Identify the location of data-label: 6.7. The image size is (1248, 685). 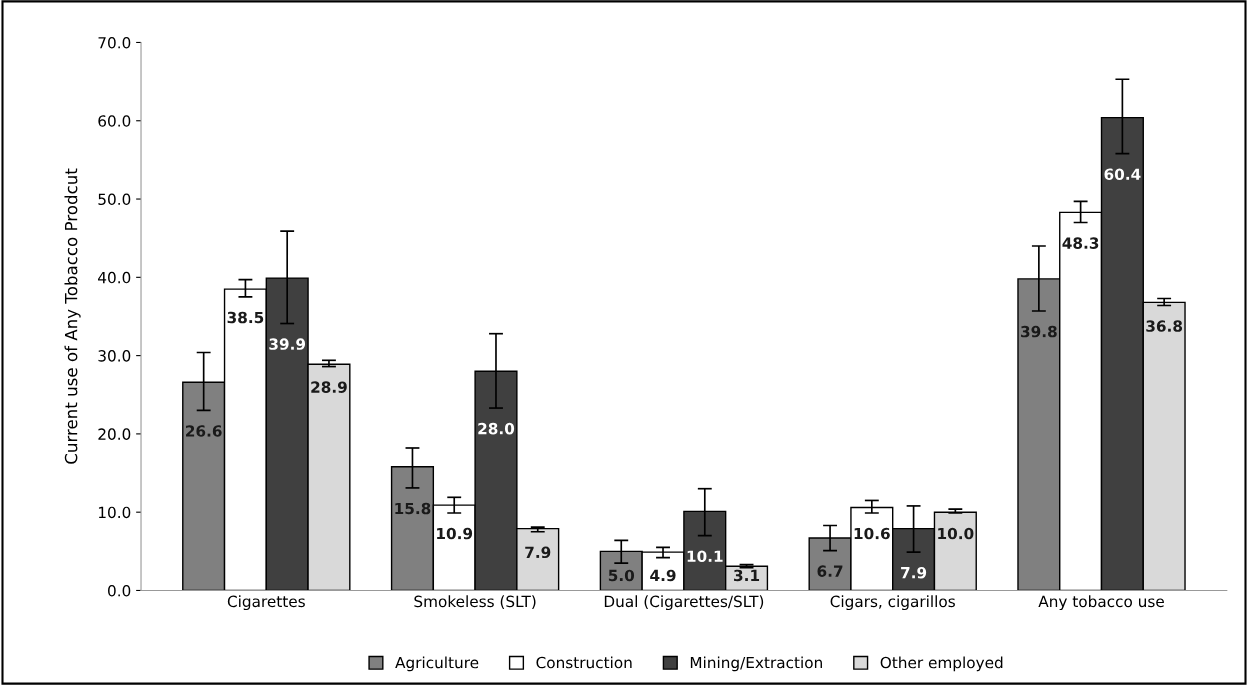
(830, 571).